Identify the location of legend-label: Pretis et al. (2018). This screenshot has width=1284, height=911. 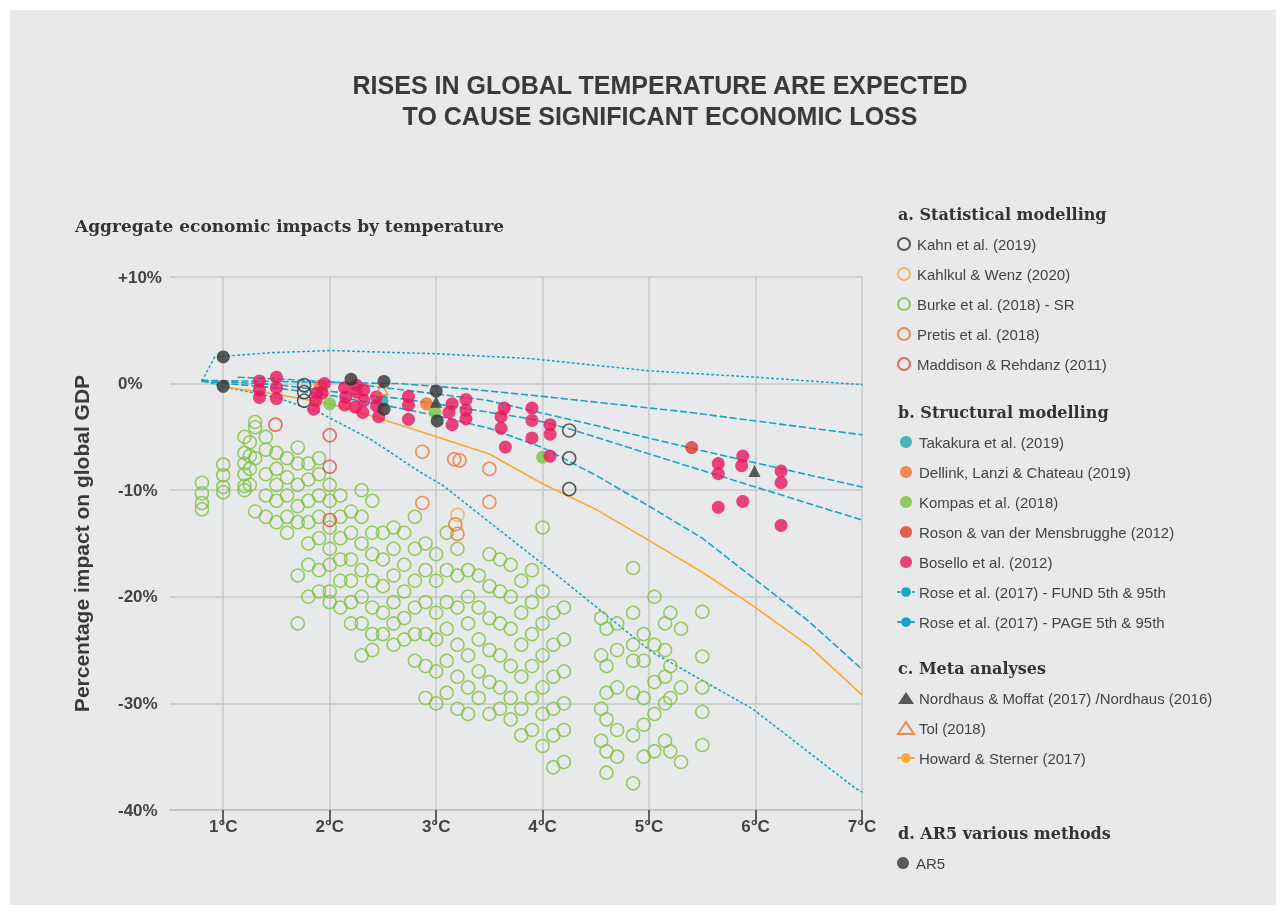
(978, 334).